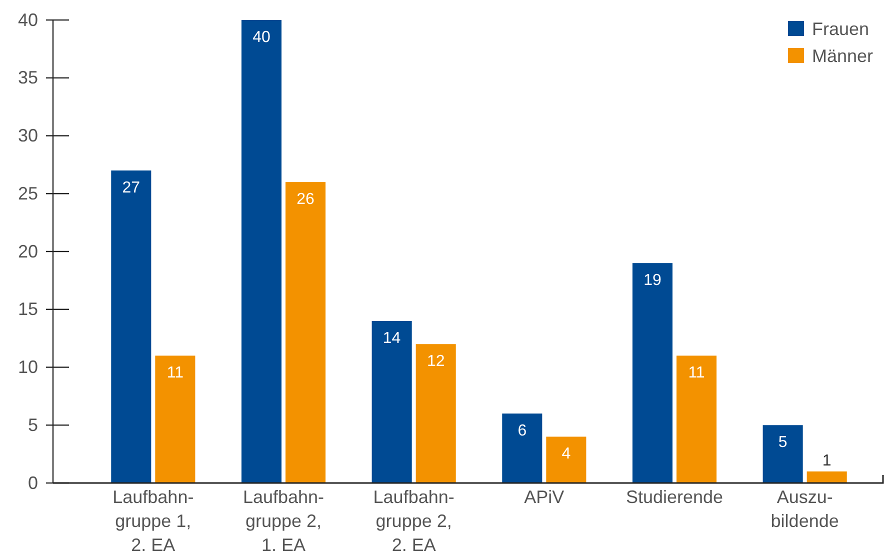 The width and height of the screenshot is (887, 556). What do you see at coordinates (391, 338) in the screenshot?
I see `data-label: 14` at bounding box center [391, 338].